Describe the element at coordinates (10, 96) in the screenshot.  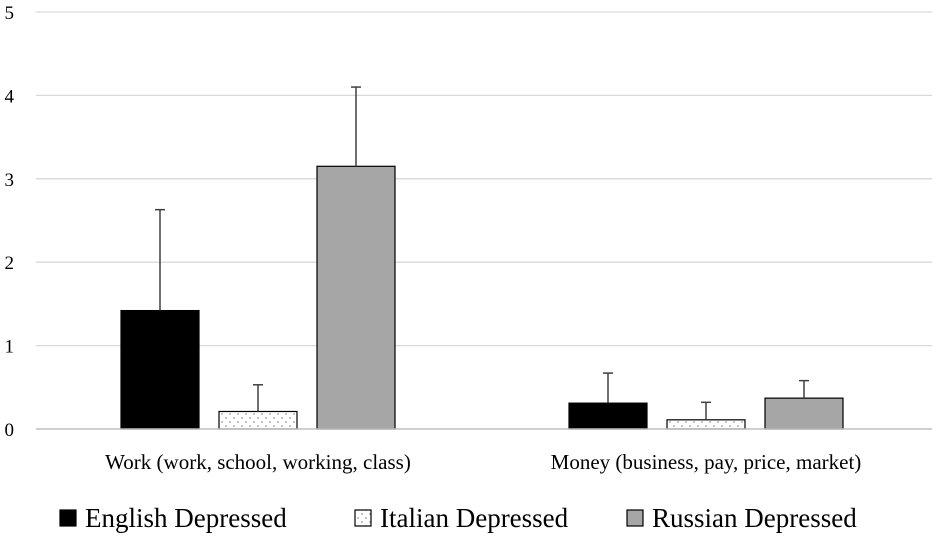
I see `y-tick-label: 4` at that location.